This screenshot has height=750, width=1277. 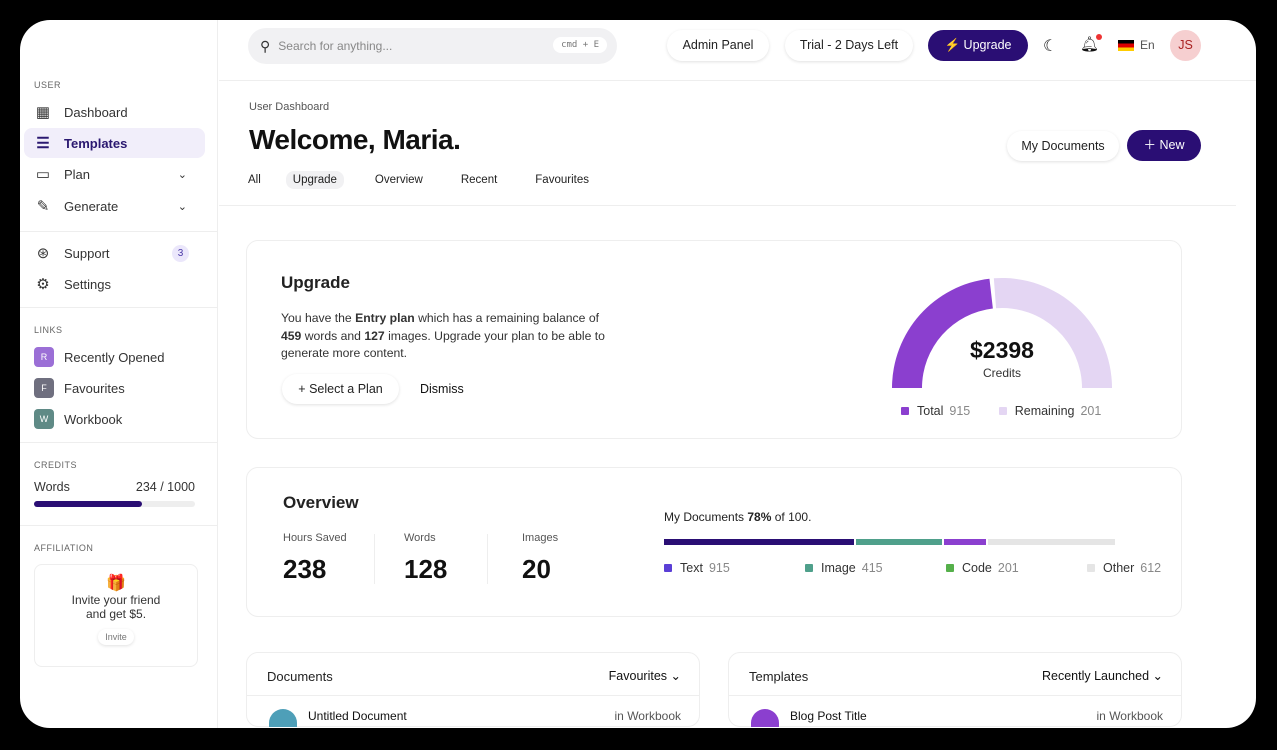 I want to click on label: Templates, so click(x=96, y=143).